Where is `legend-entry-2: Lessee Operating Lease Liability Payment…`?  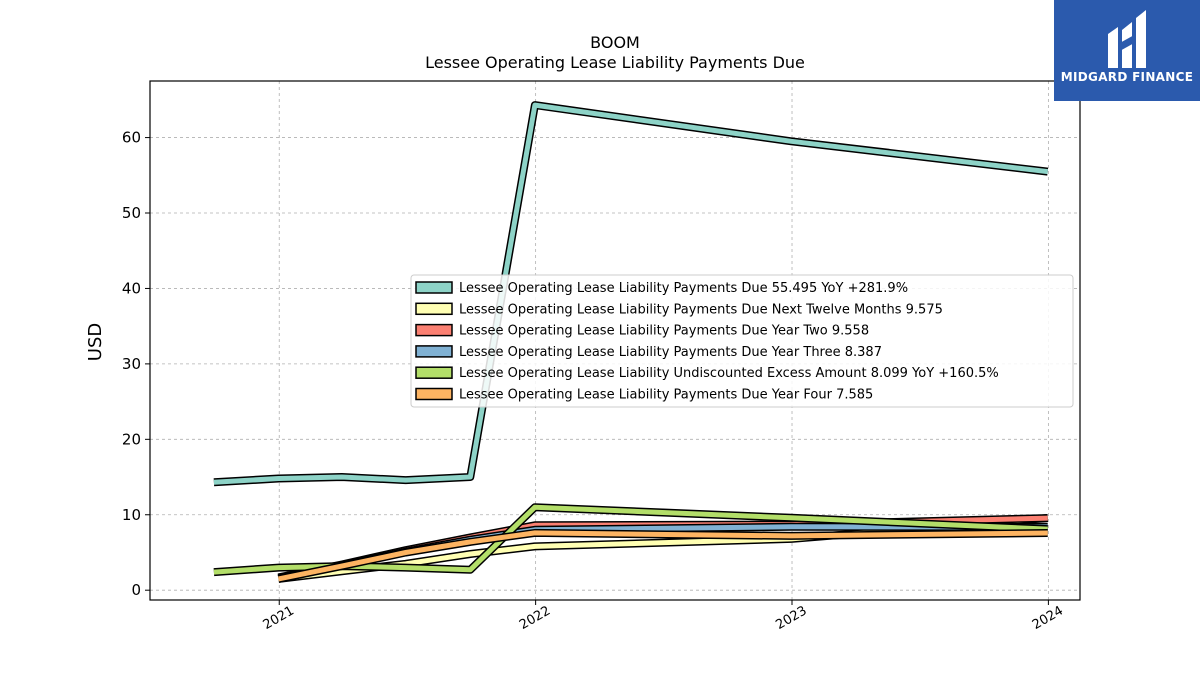 legend-entry-2: Lessee Operating Lease Liability Payment… is located at coordinates (701, 309).